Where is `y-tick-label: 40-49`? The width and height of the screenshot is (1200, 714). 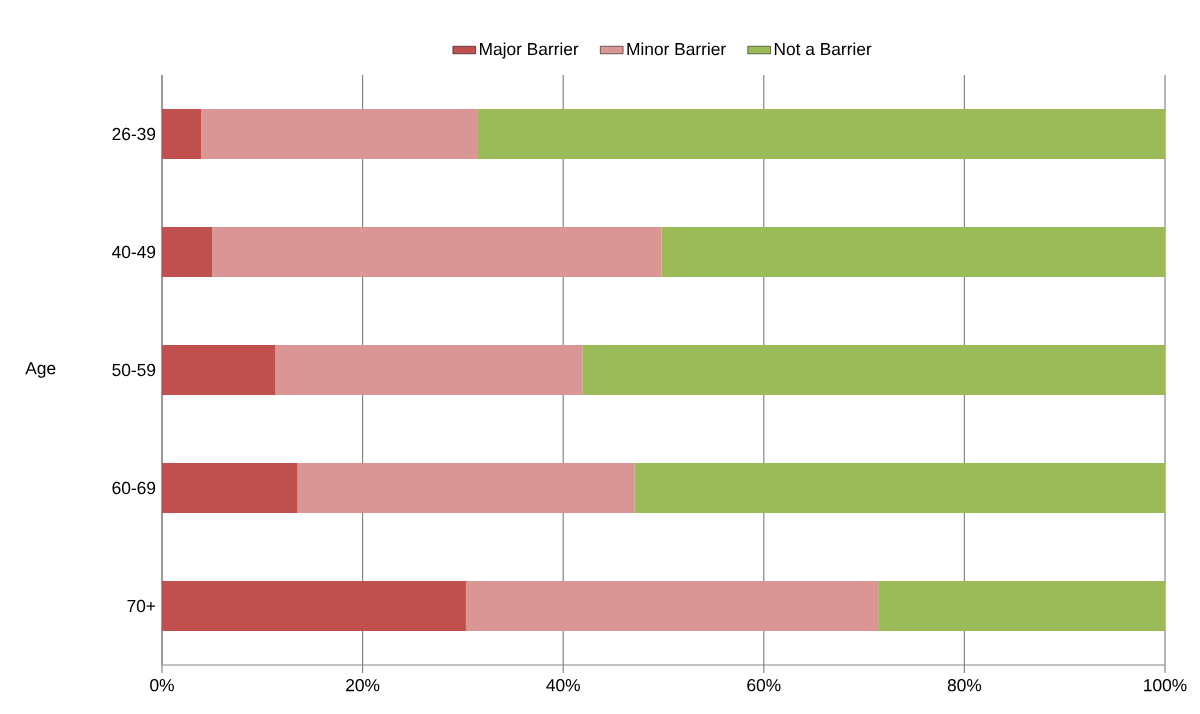 y-tick-label: 40-49 is located at coordinates (134, 252).